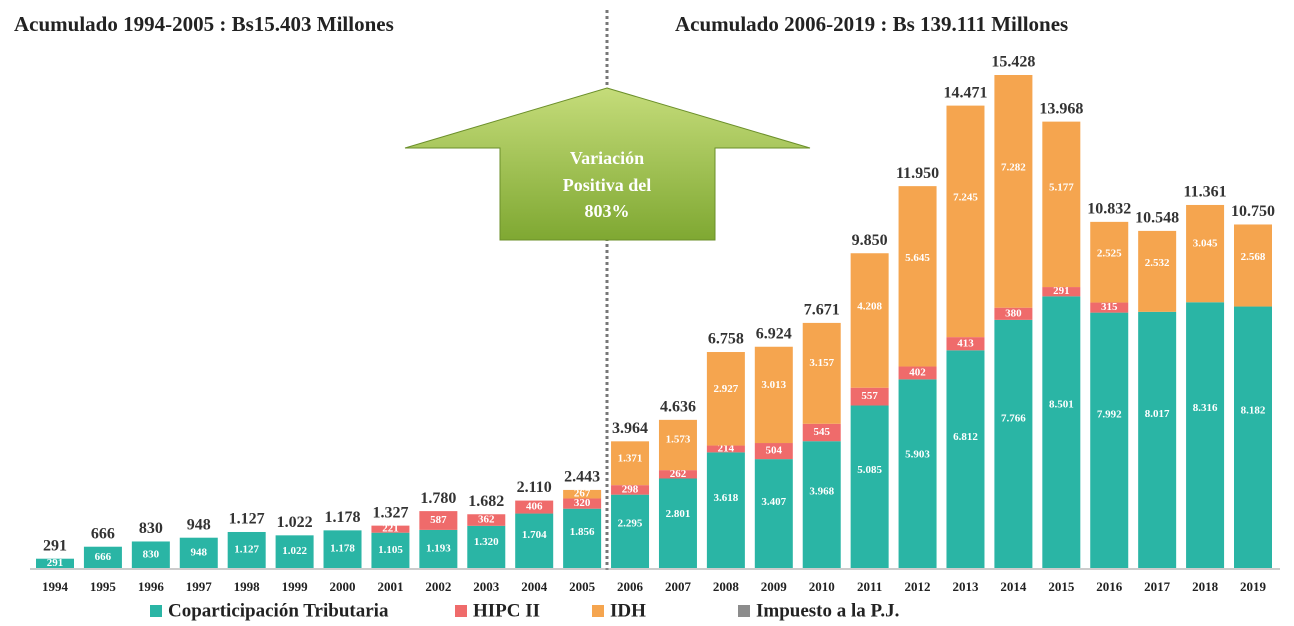 Image resolution: width=1294 pixels, height=626 pixels. Describe the element at coordinates (103, 533) in the screenshot. I see `total-label: 666` at that location.